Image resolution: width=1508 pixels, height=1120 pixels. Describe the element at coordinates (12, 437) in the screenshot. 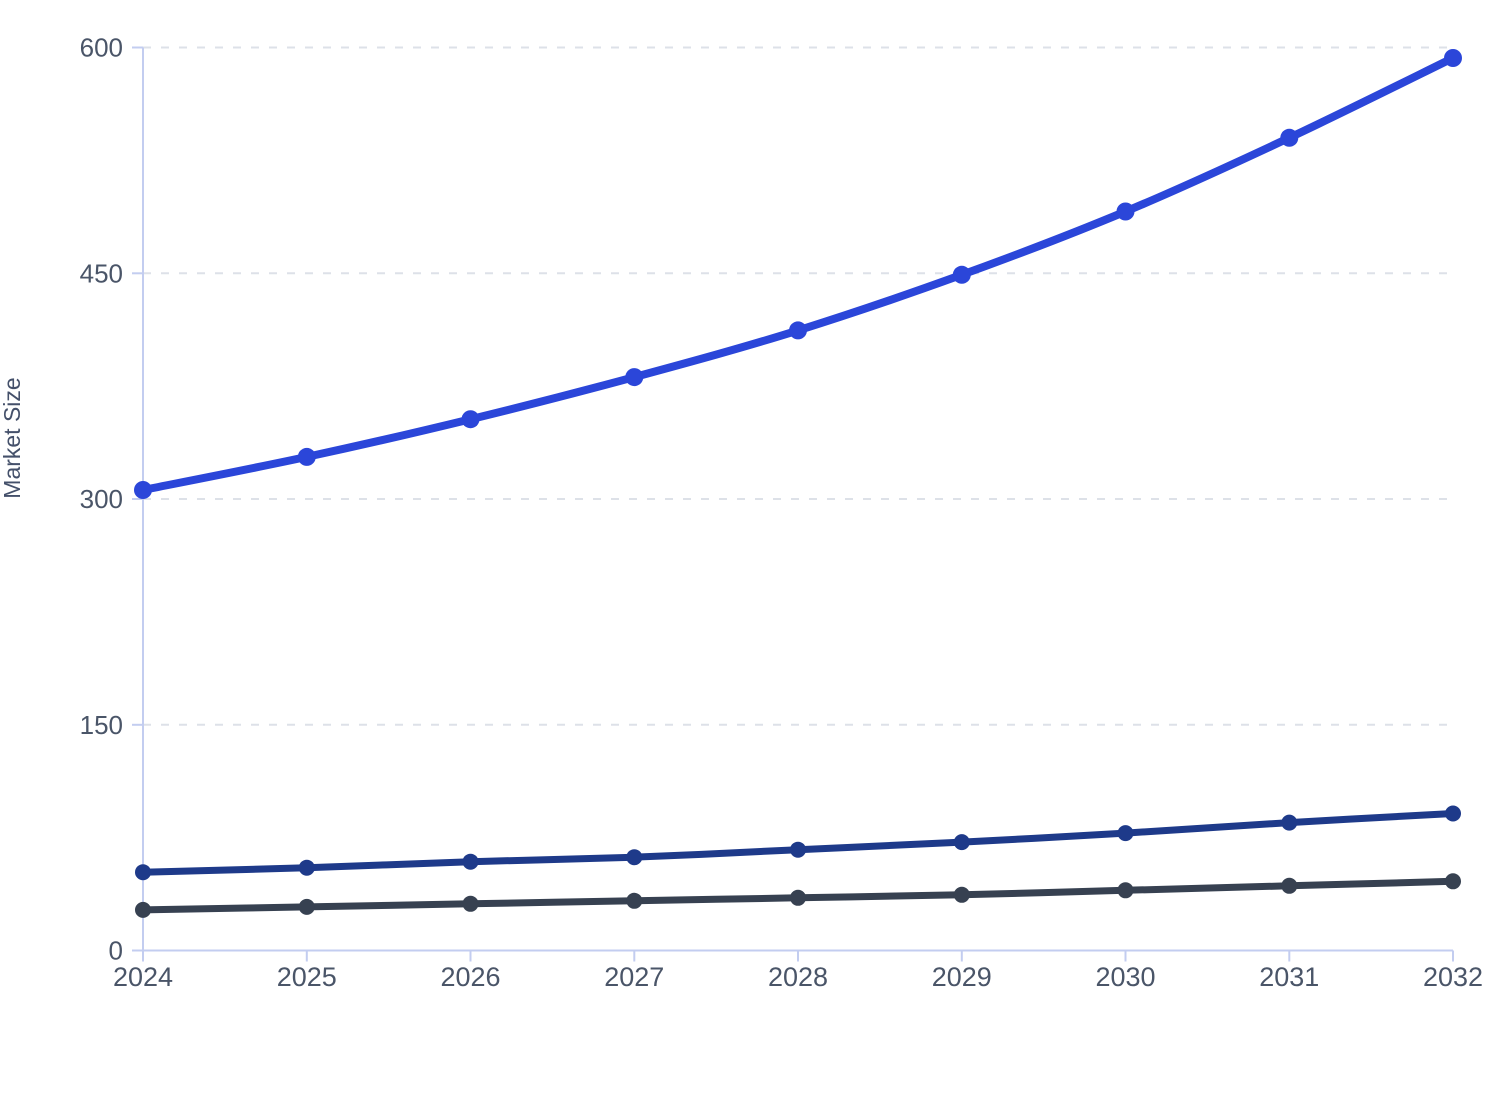

I see `y-axis-title: Market Size` at that location.